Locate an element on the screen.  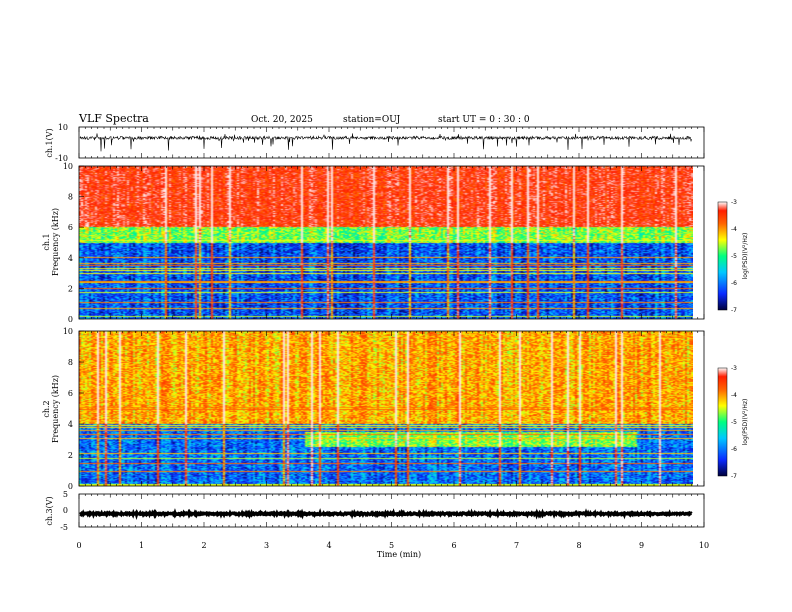
ch1-colorbar-tick: -7 is located at coordinates (734, 310).